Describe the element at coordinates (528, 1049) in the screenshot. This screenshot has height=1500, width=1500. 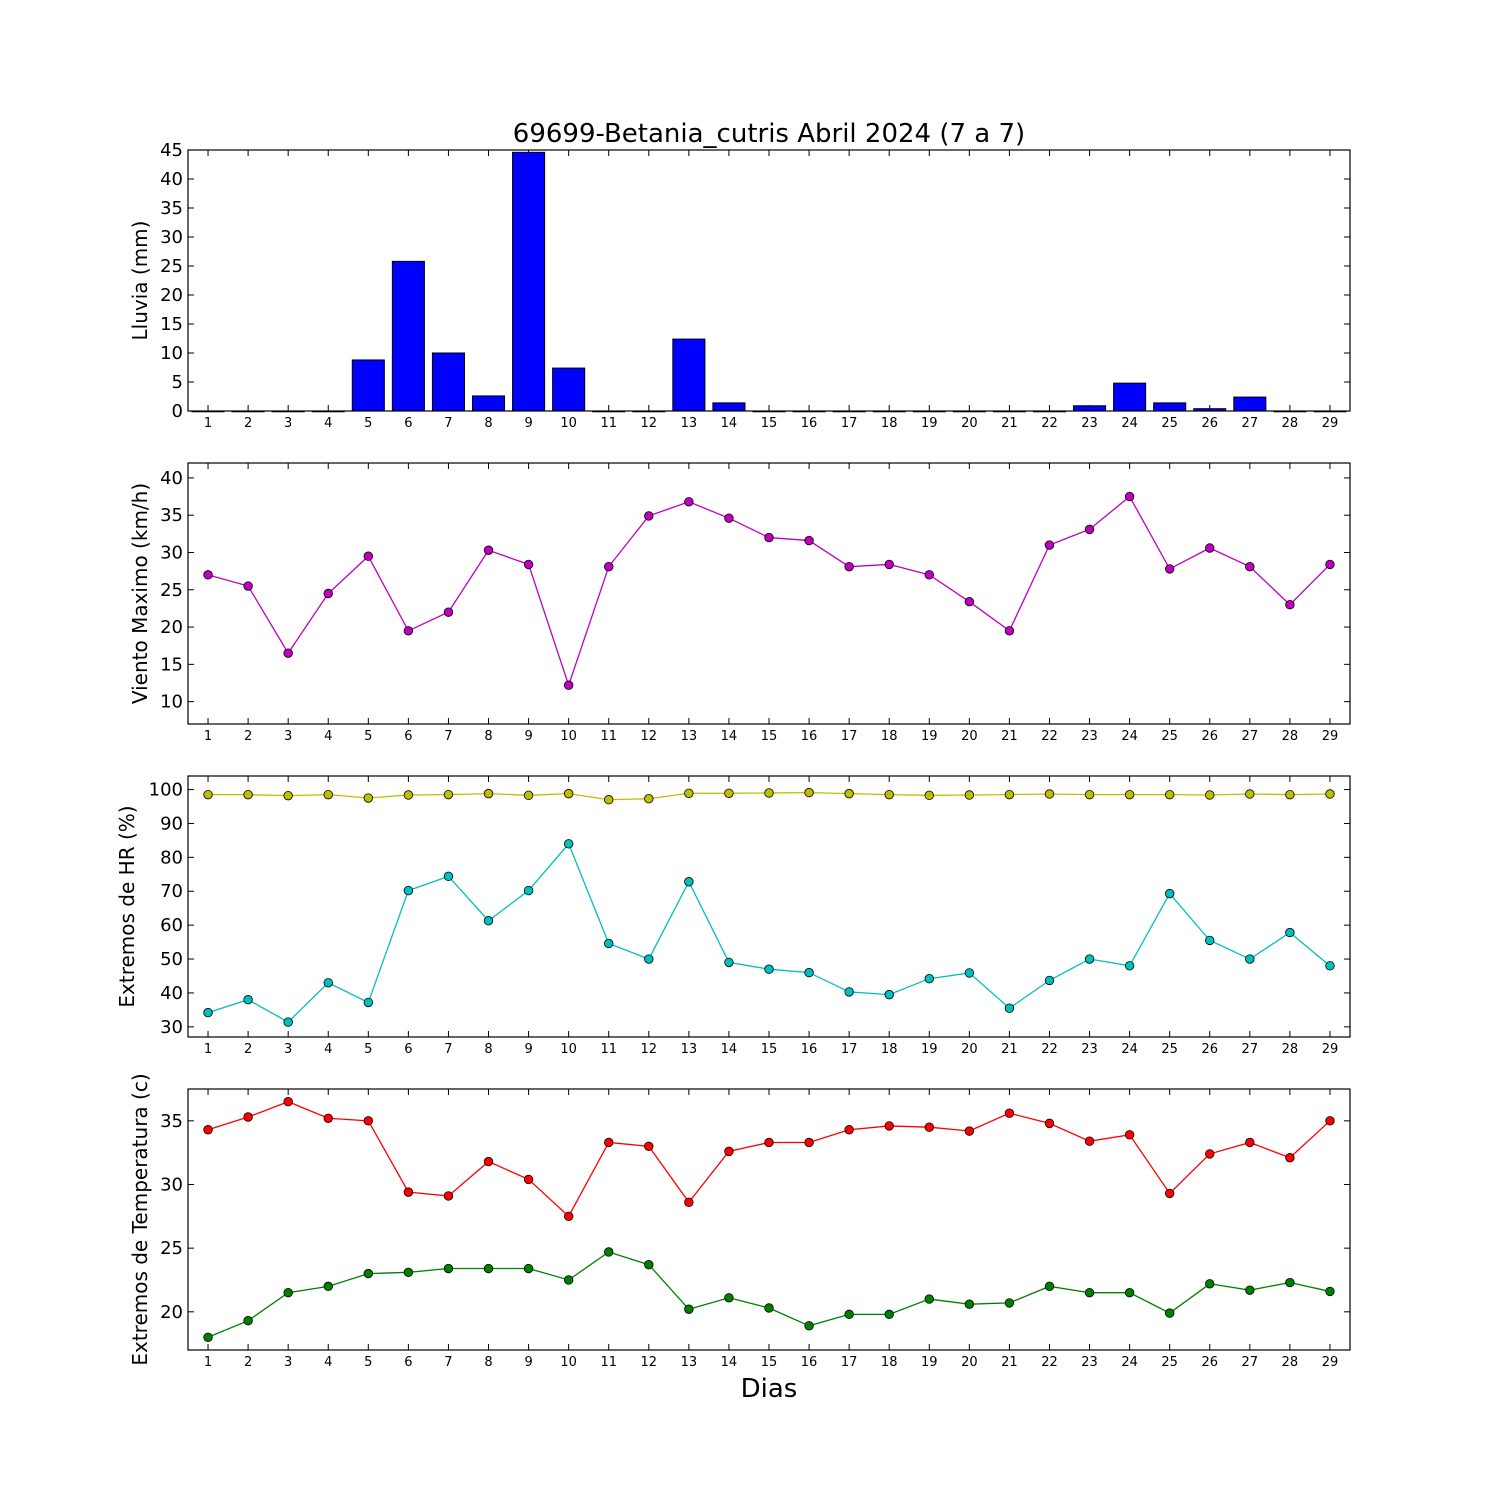
I see `x-tick-label: 9` at that location.